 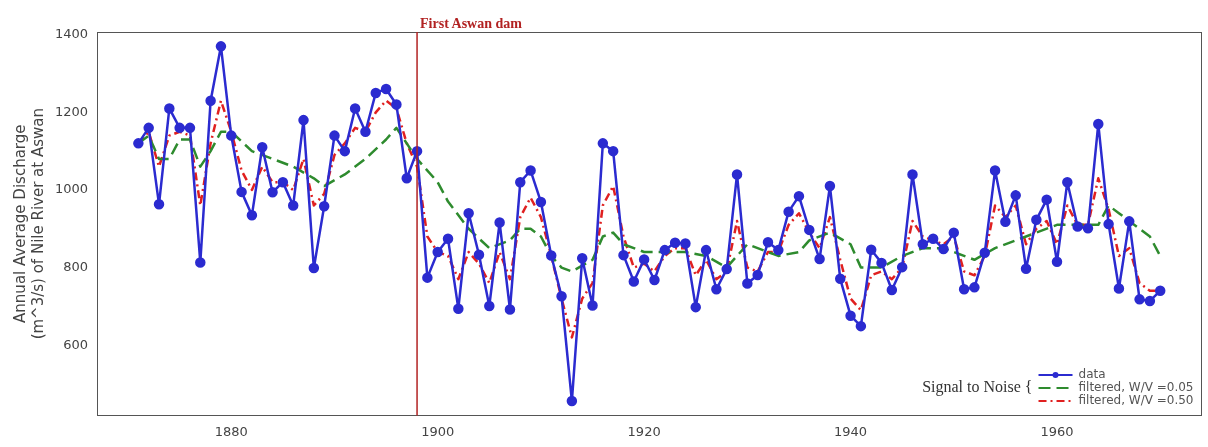 I want to click on x-tick-label: 1920, so click(x=644, y=431).